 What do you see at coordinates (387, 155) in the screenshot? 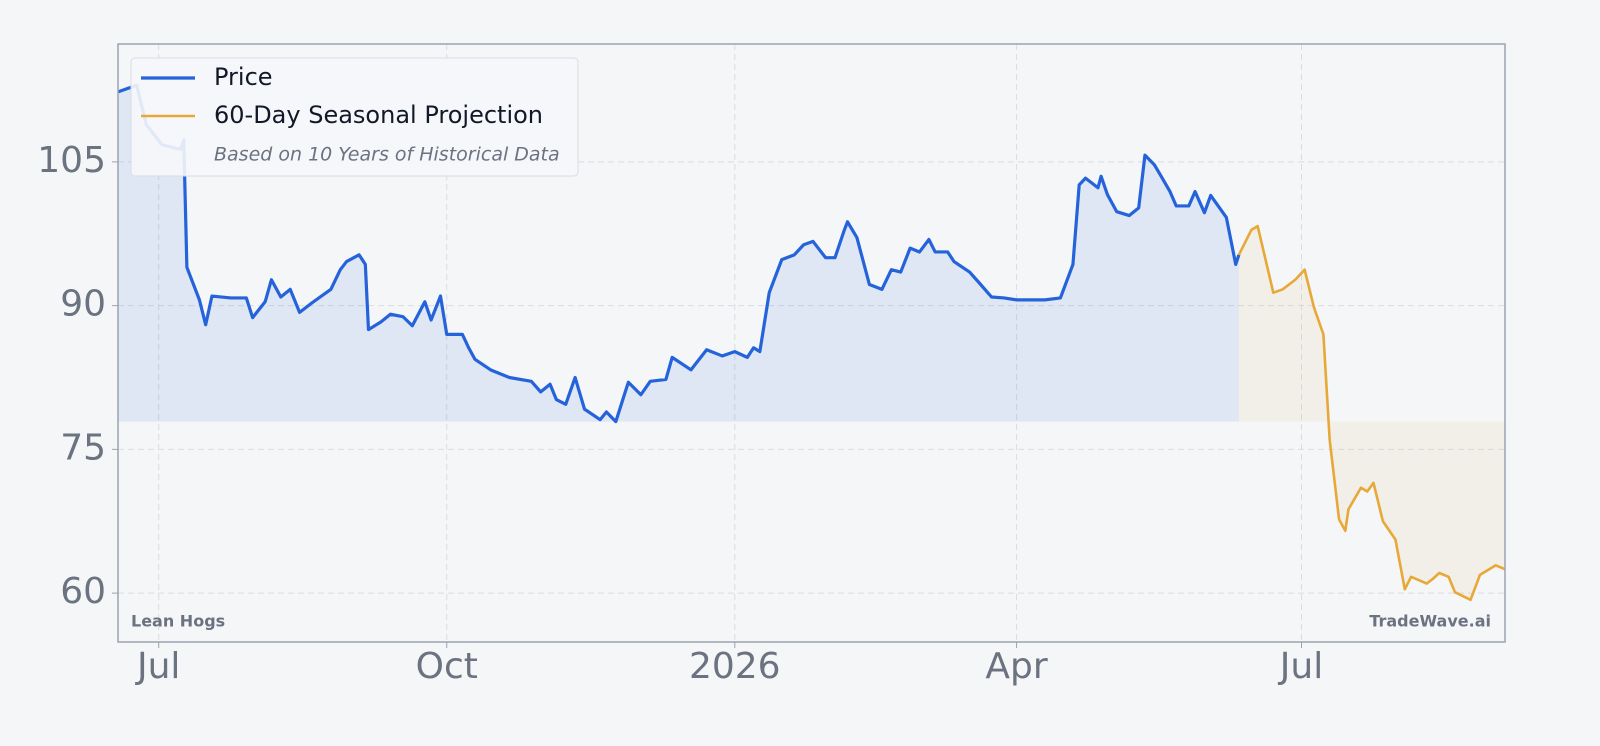
I see `legend-note: Based on 10 Years of Historical Data` at bounding box center [387, 155].